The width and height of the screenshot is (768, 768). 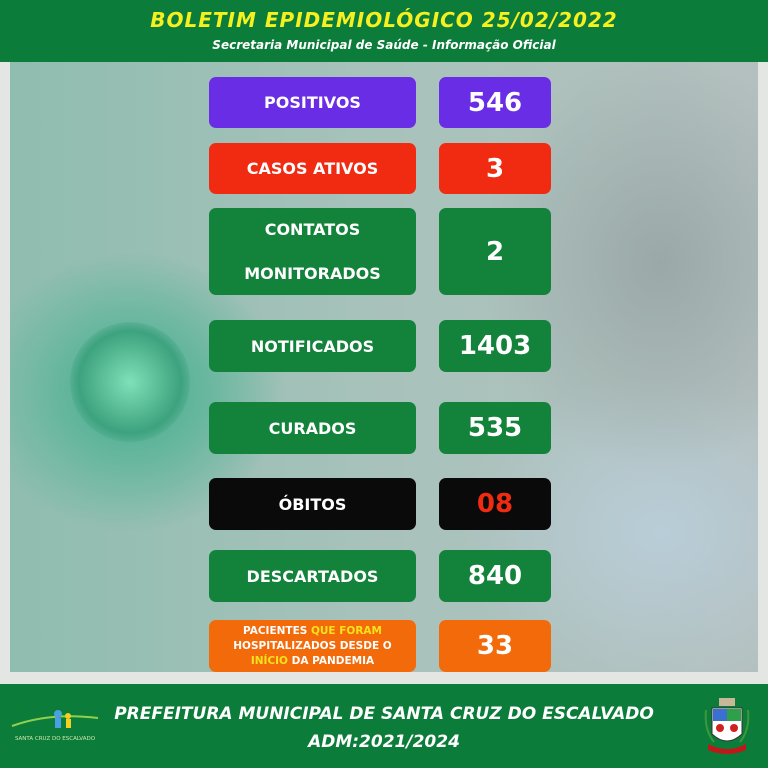 What do you see at coordinates (495, 102) in the screenshot?
I see `value-positivos: 546` at bounding box center [495, 102].